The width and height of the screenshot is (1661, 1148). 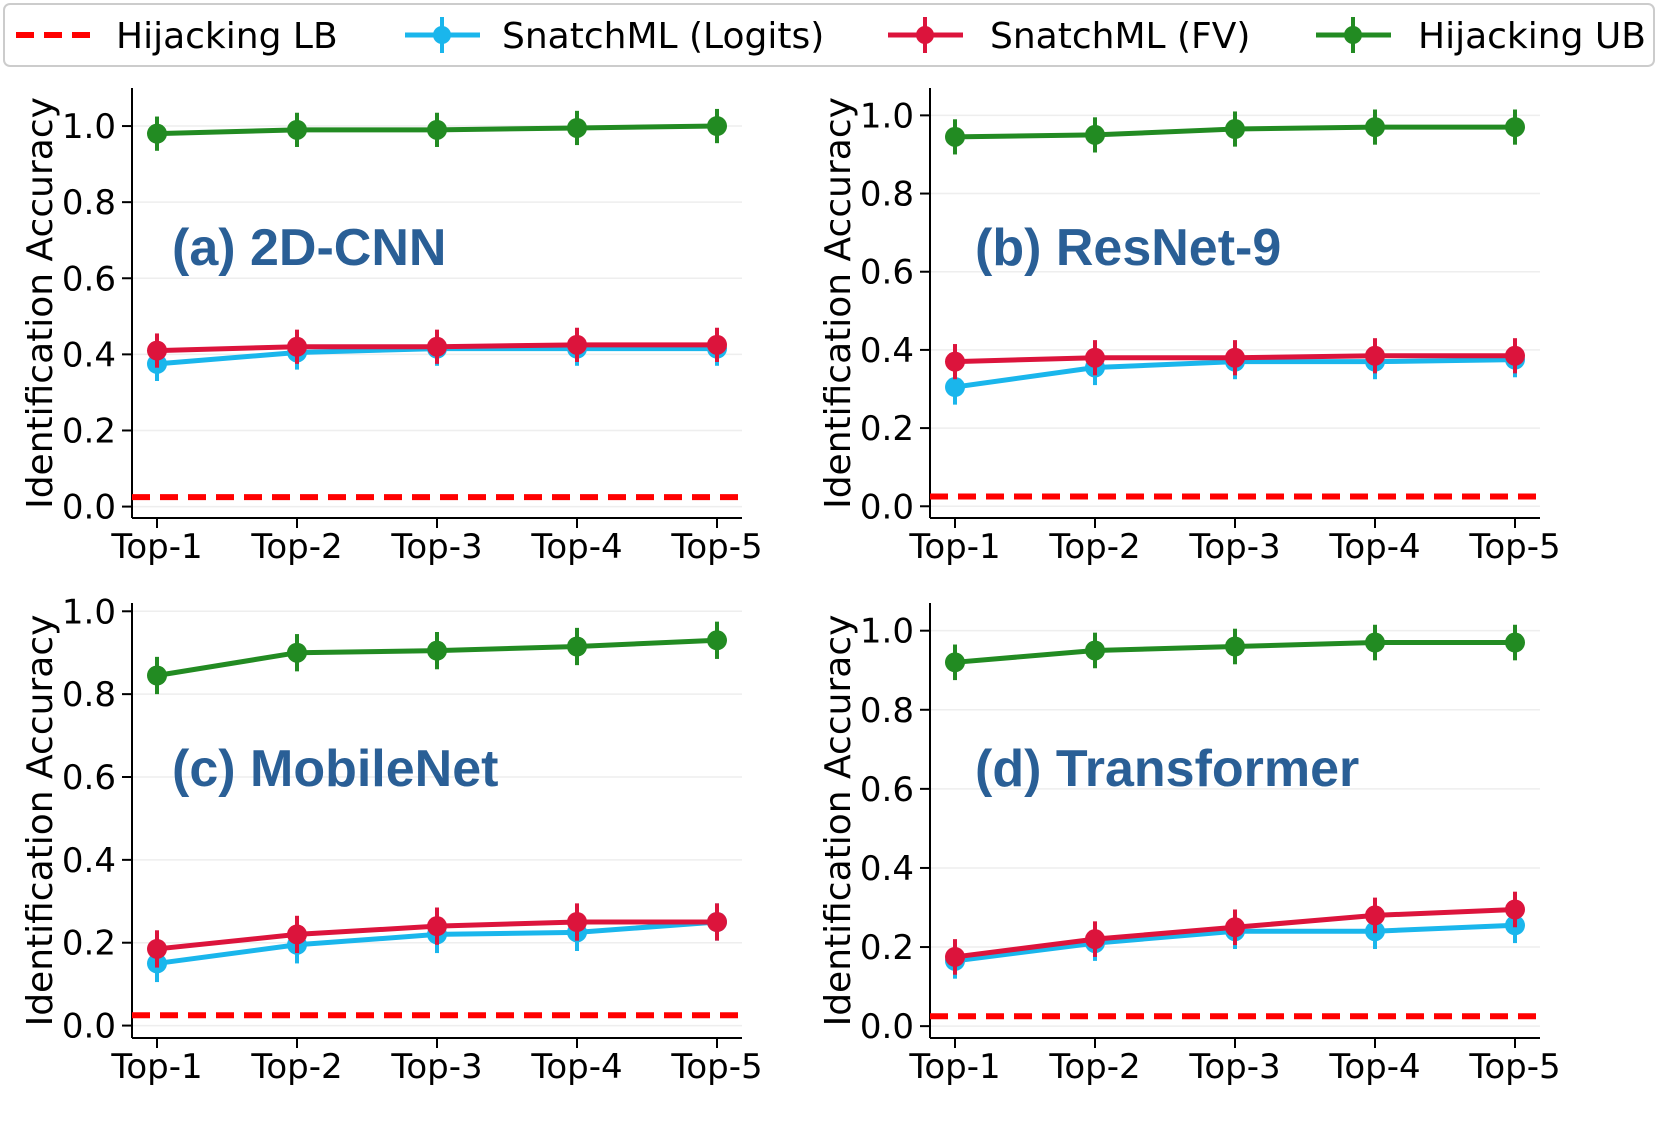 I want to click on y-axis-label-c: Identification Accuracy, so click(x=40, y=821).